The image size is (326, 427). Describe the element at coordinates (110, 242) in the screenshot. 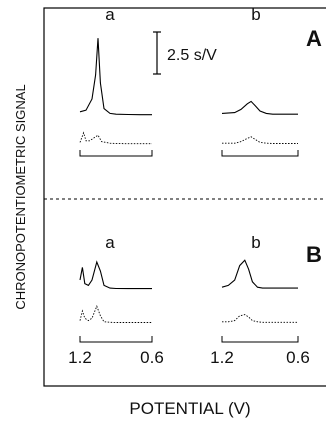

I see `group-label-a-panel-B: a` at that location.